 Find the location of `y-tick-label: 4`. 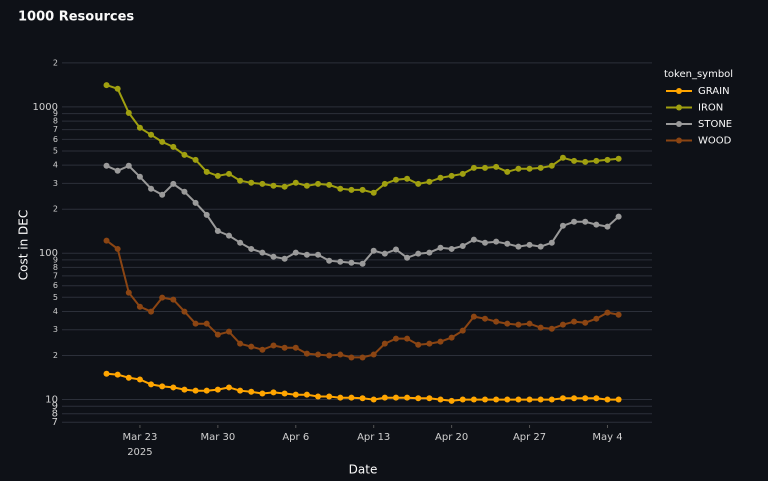

y-tick-label: 4 is located at coordinates (55, 311).